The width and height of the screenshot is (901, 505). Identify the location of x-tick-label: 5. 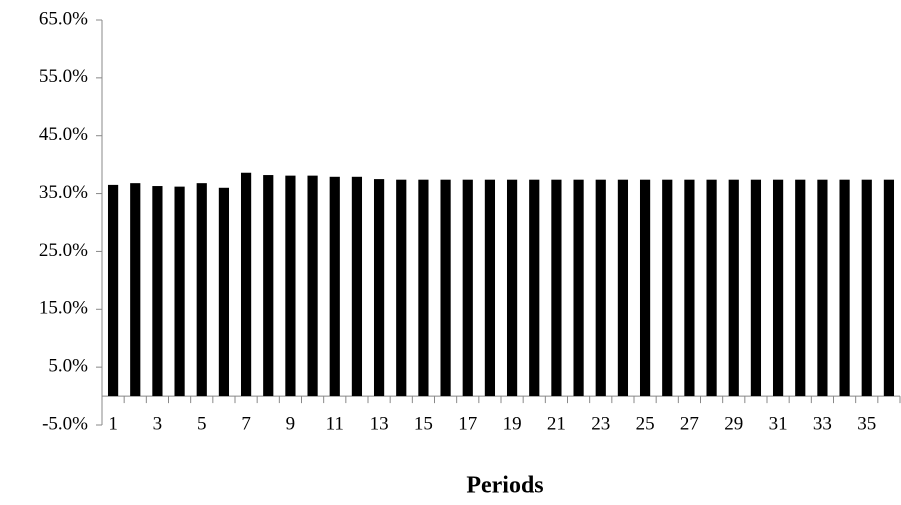
(202, 423).